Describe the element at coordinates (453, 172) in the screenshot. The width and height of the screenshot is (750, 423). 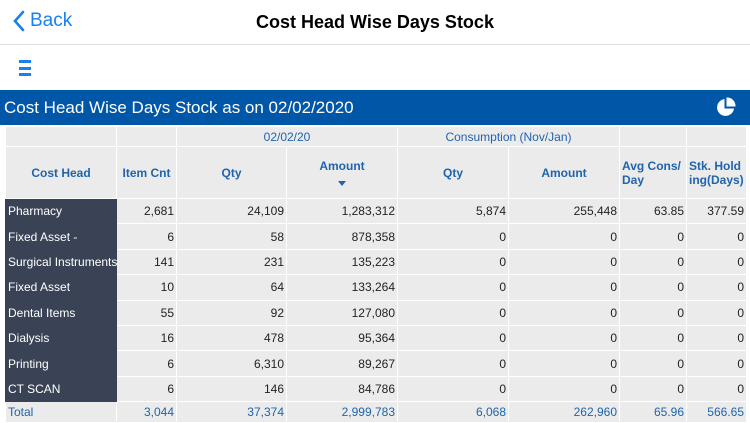
I see `header-cons-qty: Qty` at that location.